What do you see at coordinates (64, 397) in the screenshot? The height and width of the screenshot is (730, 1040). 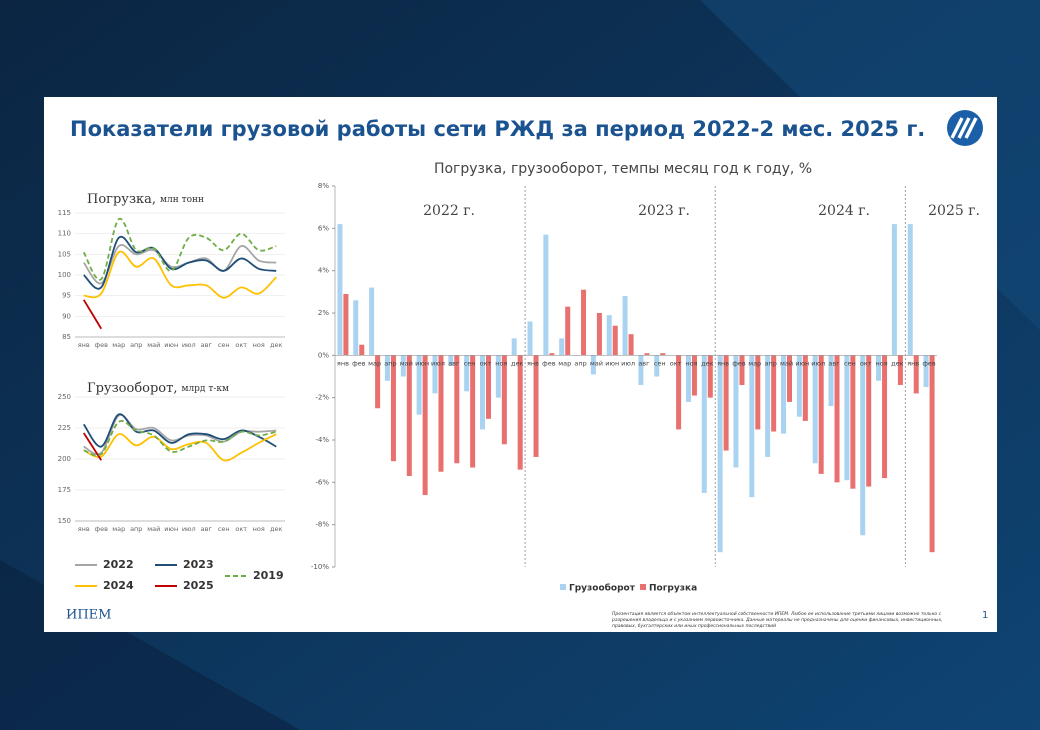 I see `y-tick-label: 250` at bounding box center [64, 397].